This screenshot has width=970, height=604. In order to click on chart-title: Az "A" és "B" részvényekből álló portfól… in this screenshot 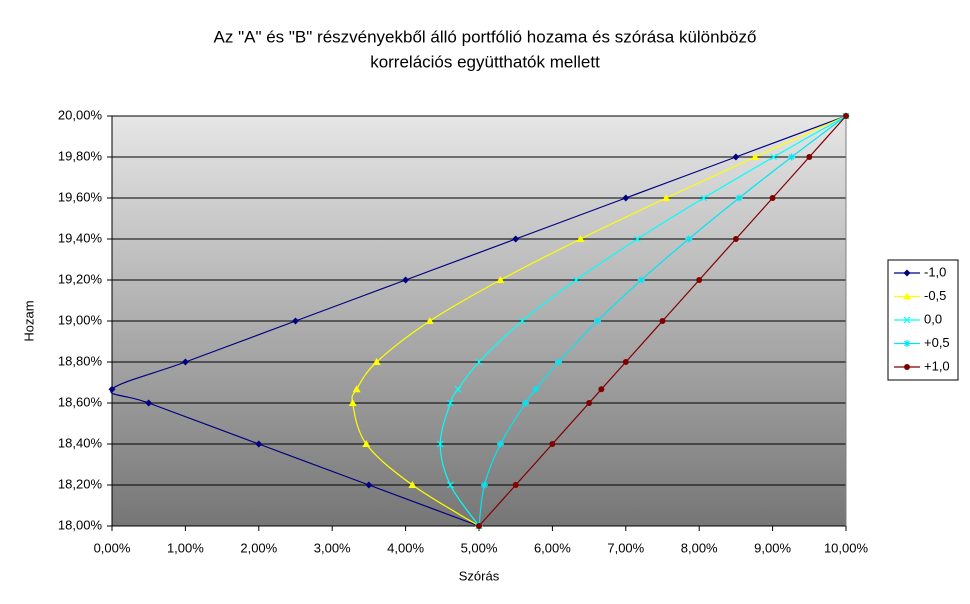, I will do `click(485, 36)`.